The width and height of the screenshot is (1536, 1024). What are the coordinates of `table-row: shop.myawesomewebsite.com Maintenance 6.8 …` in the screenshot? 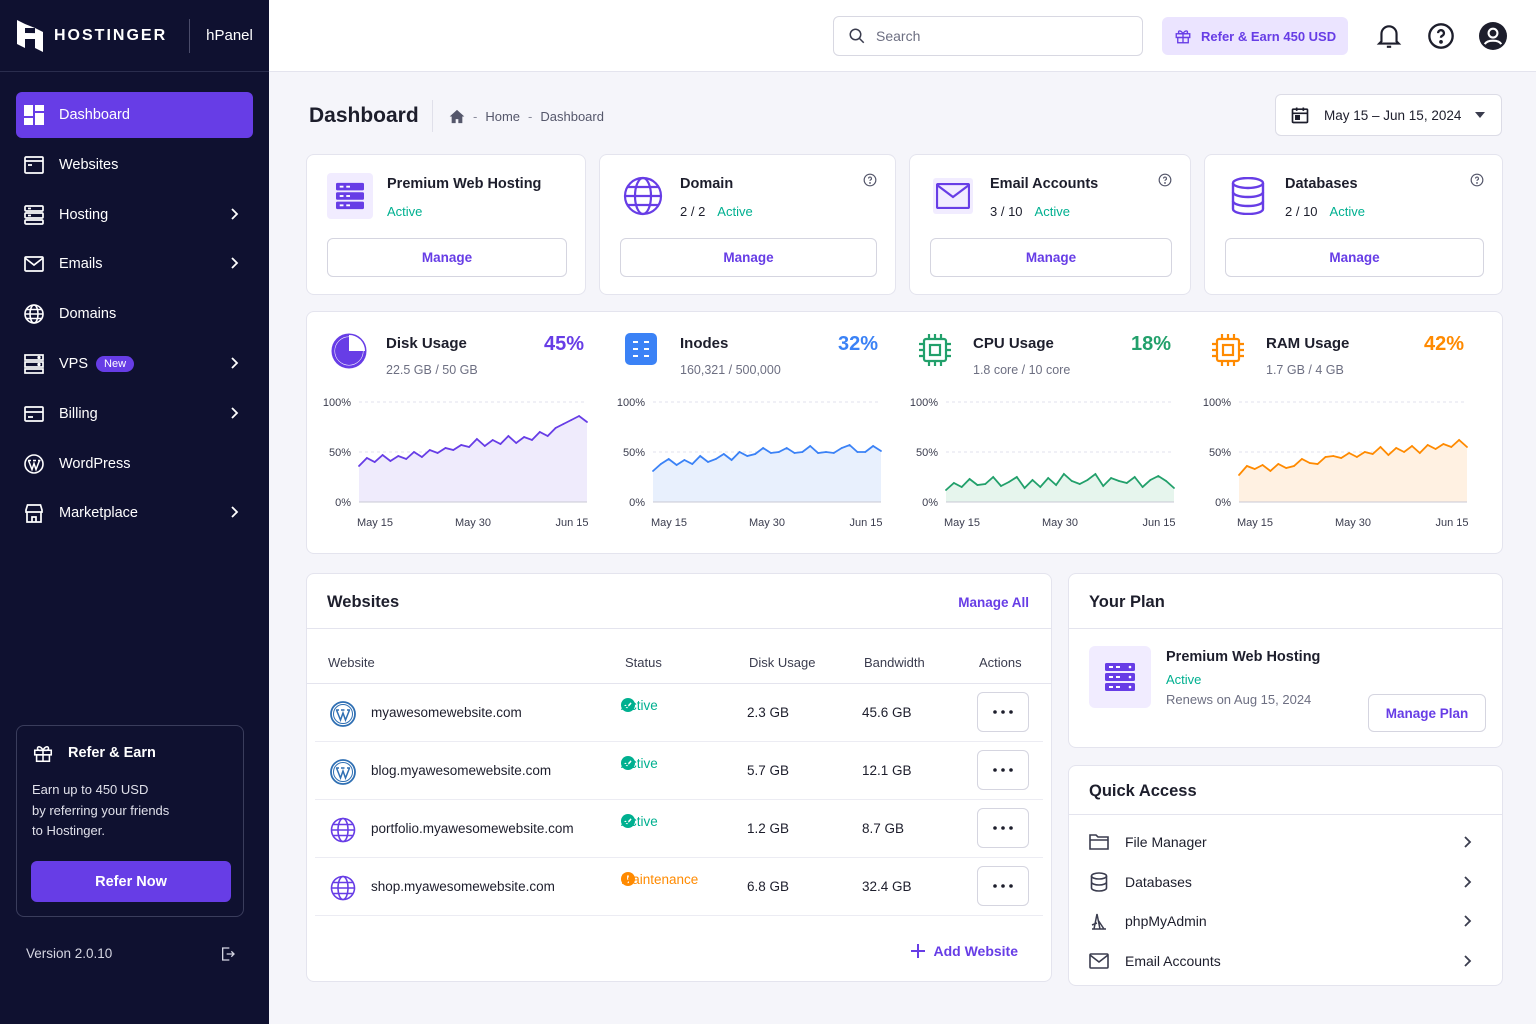 It's located at (679, 887).